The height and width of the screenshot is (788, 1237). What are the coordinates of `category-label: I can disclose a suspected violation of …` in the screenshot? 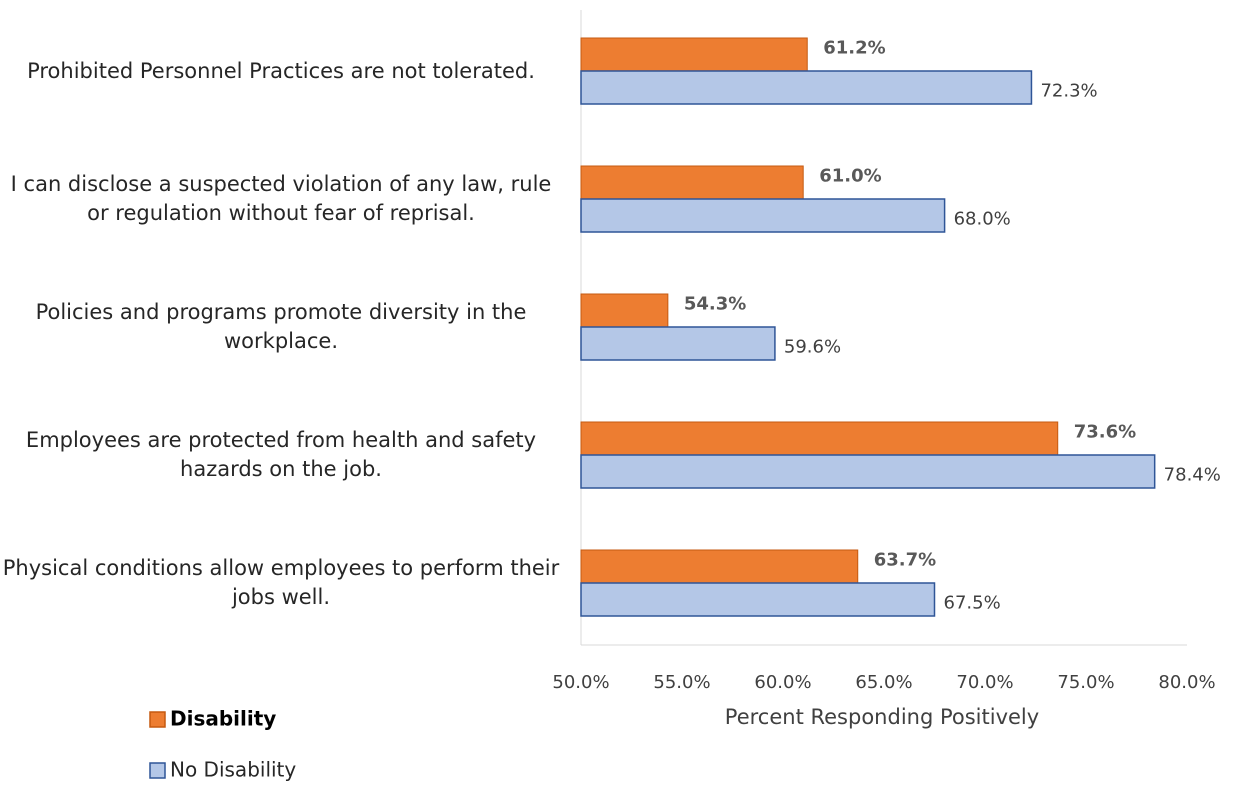 It's located at (281, 198).